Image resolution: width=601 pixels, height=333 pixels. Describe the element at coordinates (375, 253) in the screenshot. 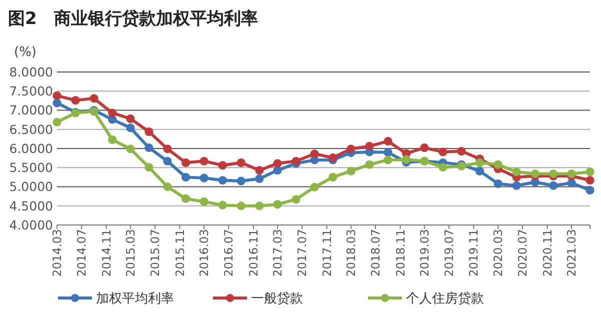

I see `x-tick-label: 2018.07` at that location.